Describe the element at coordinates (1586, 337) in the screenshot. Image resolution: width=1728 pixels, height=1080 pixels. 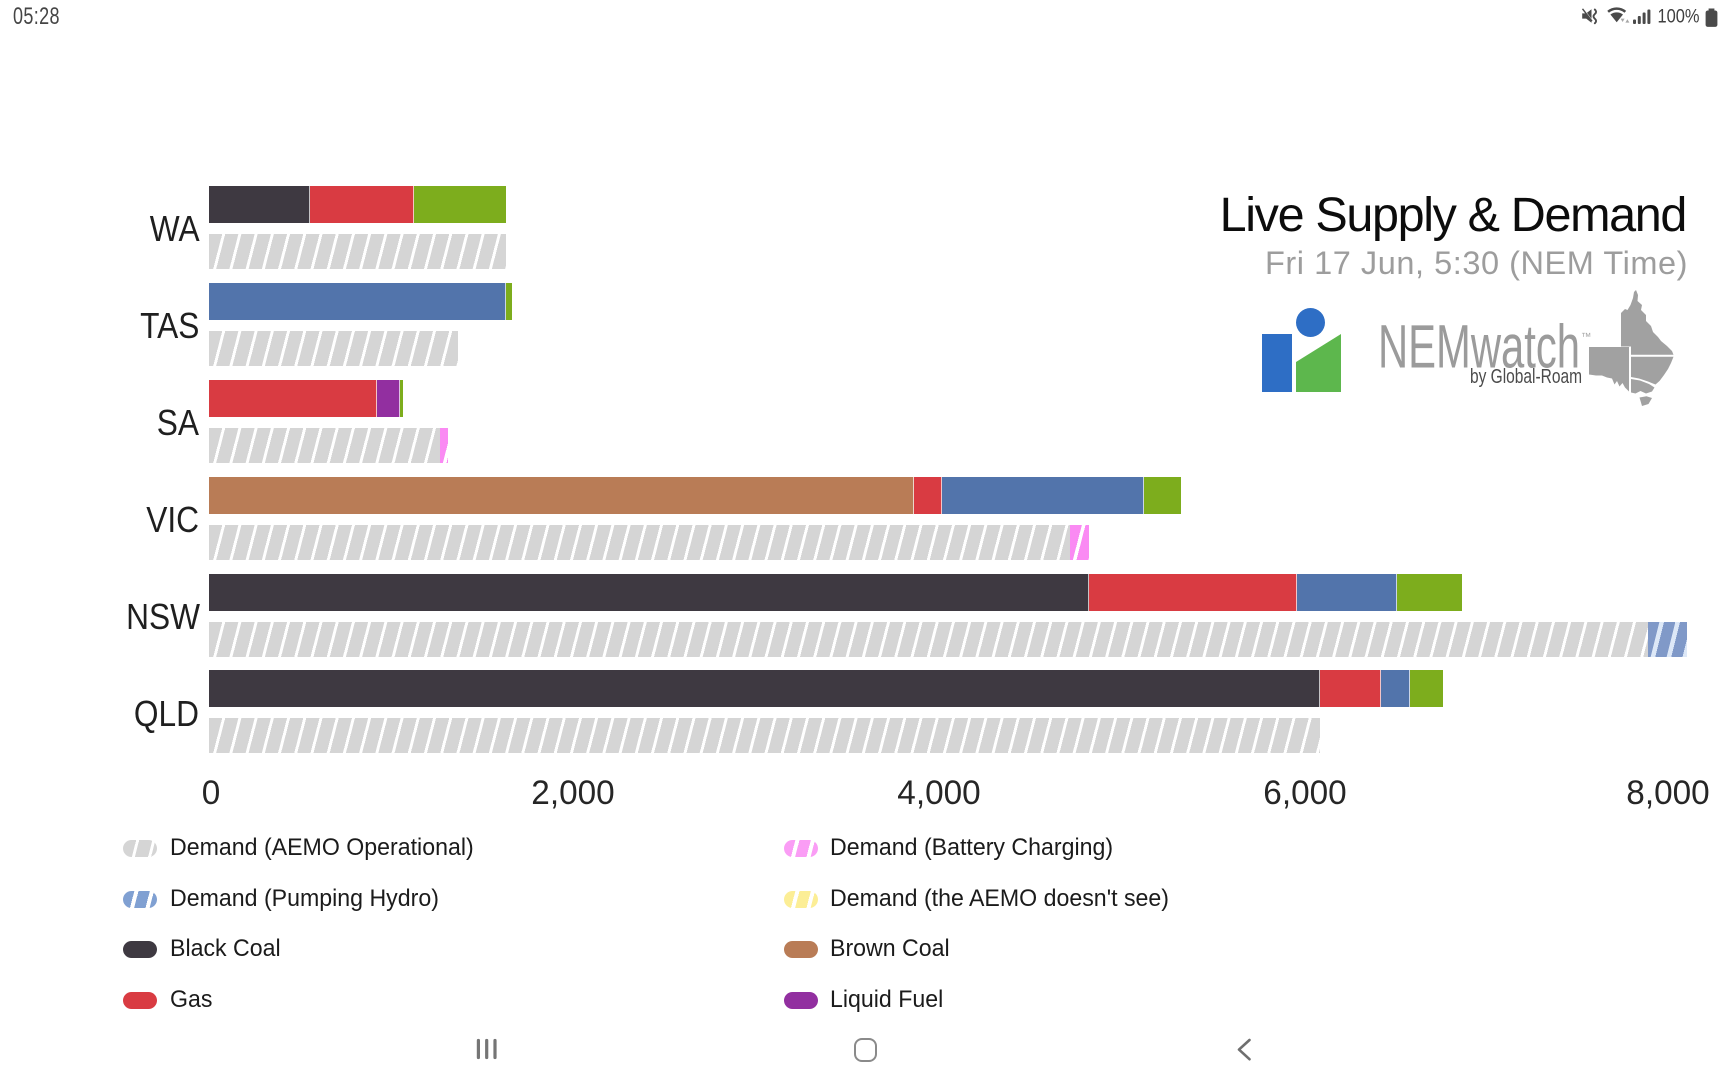
I see `svg-text: ™` at that location.